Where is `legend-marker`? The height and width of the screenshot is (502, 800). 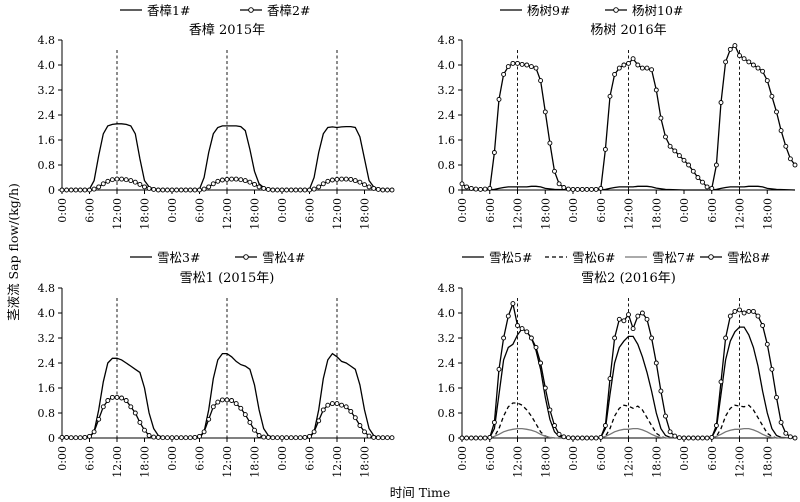
legend-marker is located at coordinates (246, 257).